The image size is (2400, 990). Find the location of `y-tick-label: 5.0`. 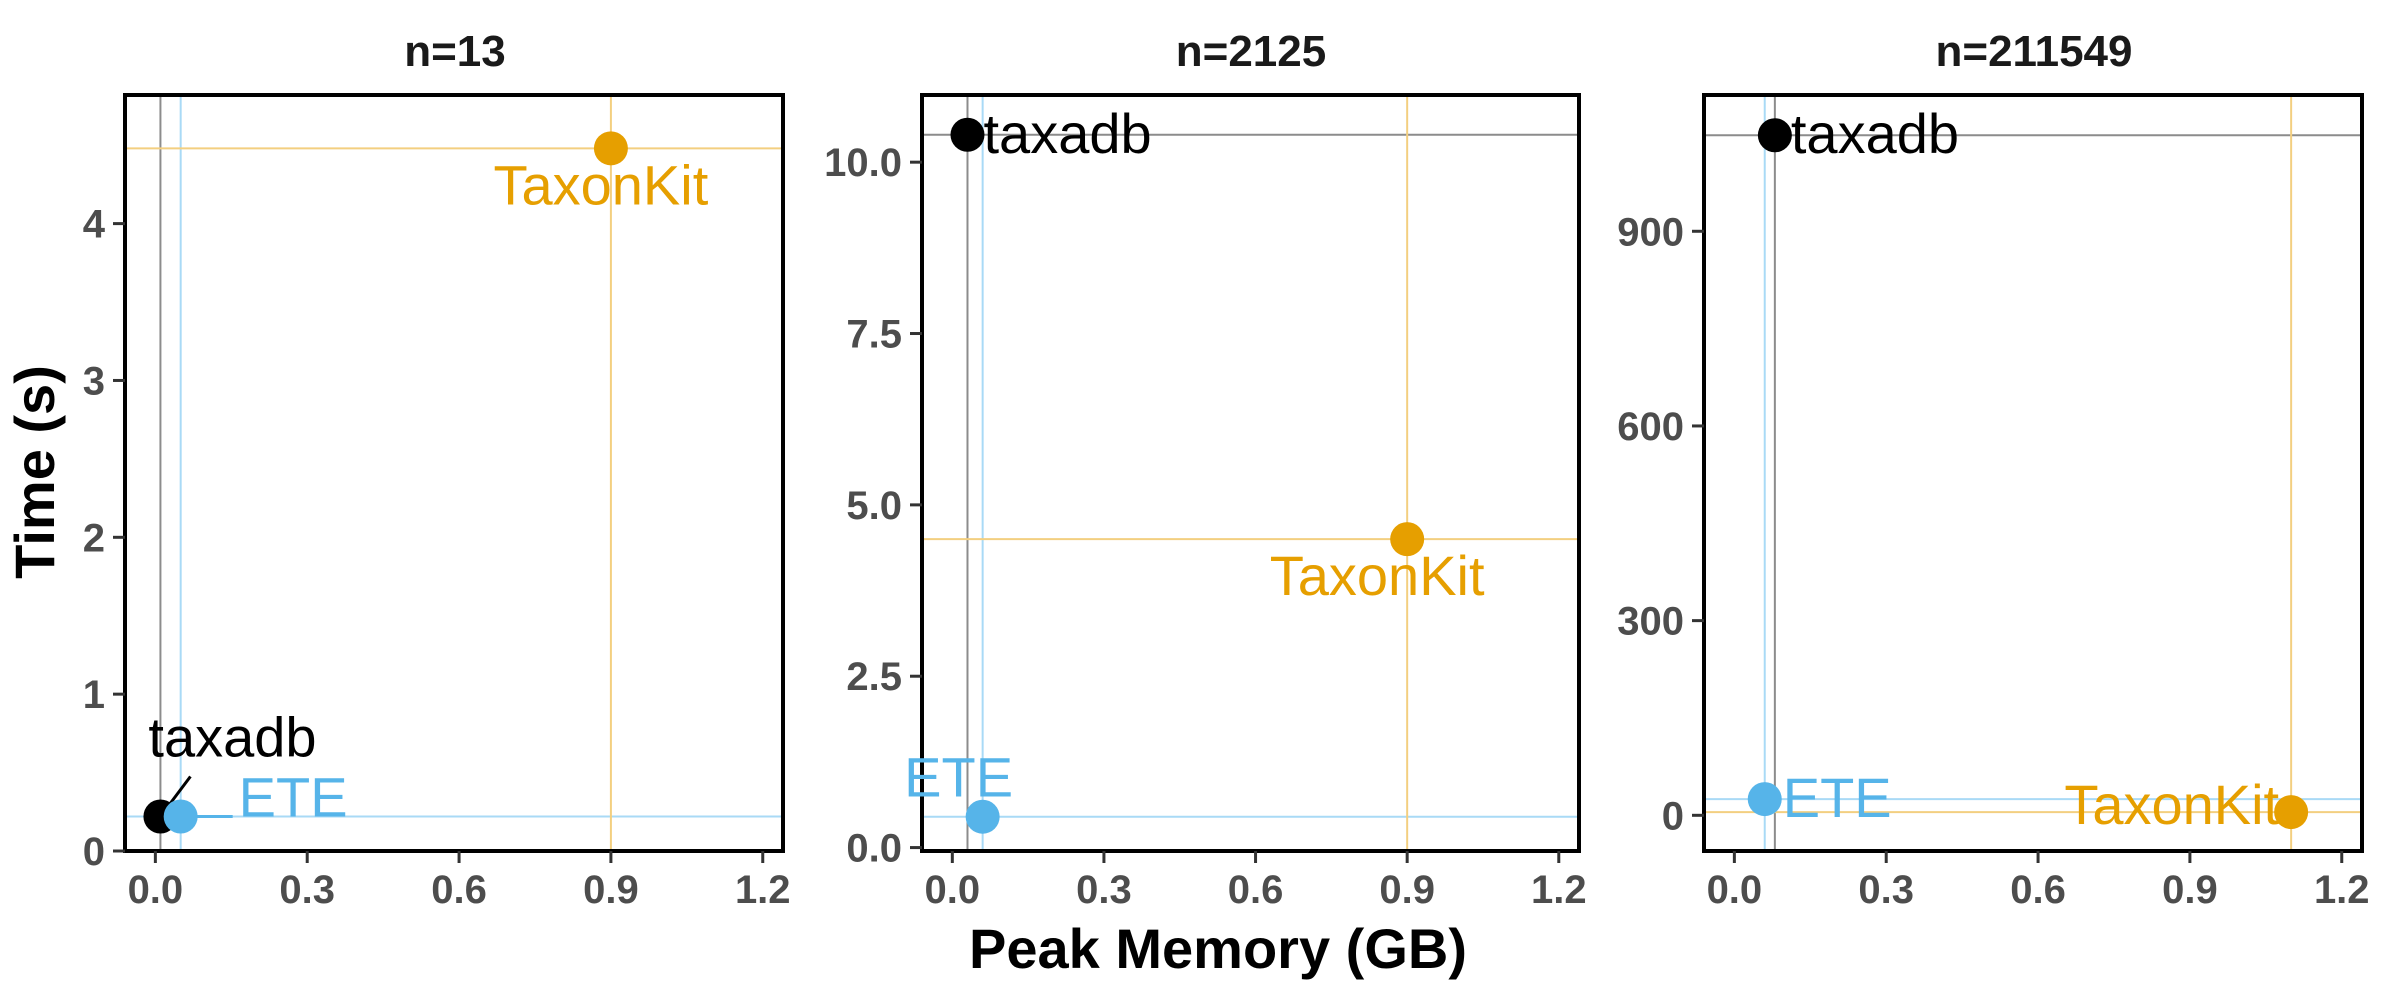

y-tick-label: 5.0 is located at coordinates (874, 506).